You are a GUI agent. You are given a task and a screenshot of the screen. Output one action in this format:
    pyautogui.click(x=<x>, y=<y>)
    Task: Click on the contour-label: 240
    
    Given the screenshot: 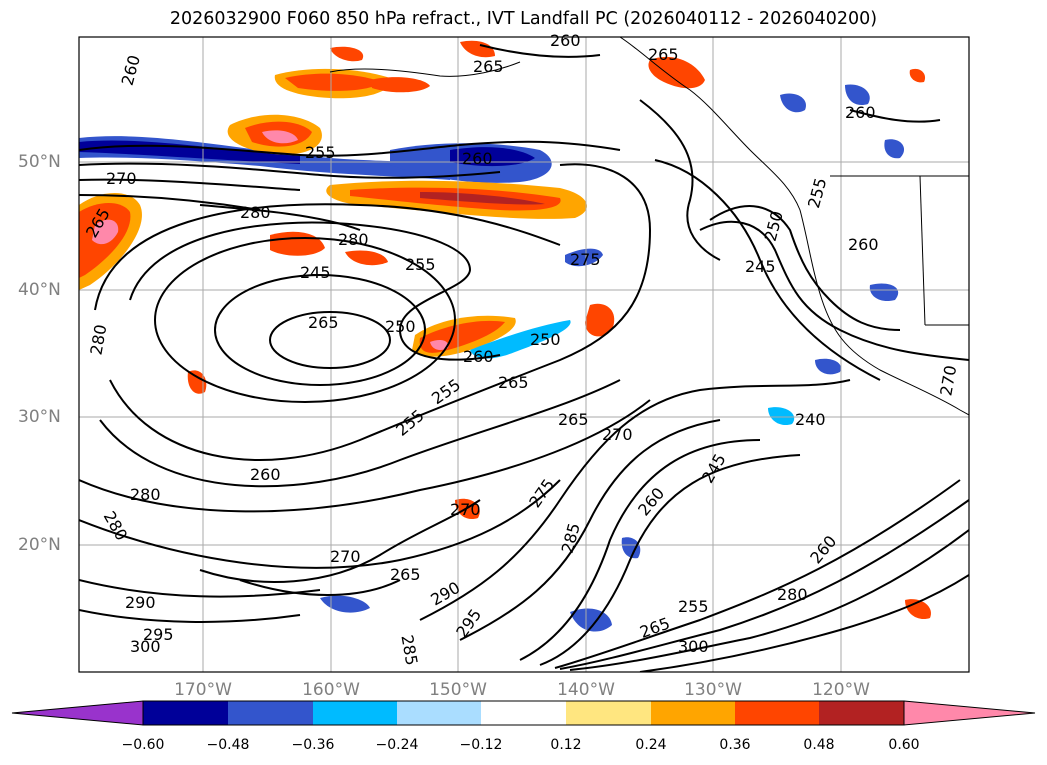 What is the action you would take?
    pyautogui.click(x=810, y=419)
    